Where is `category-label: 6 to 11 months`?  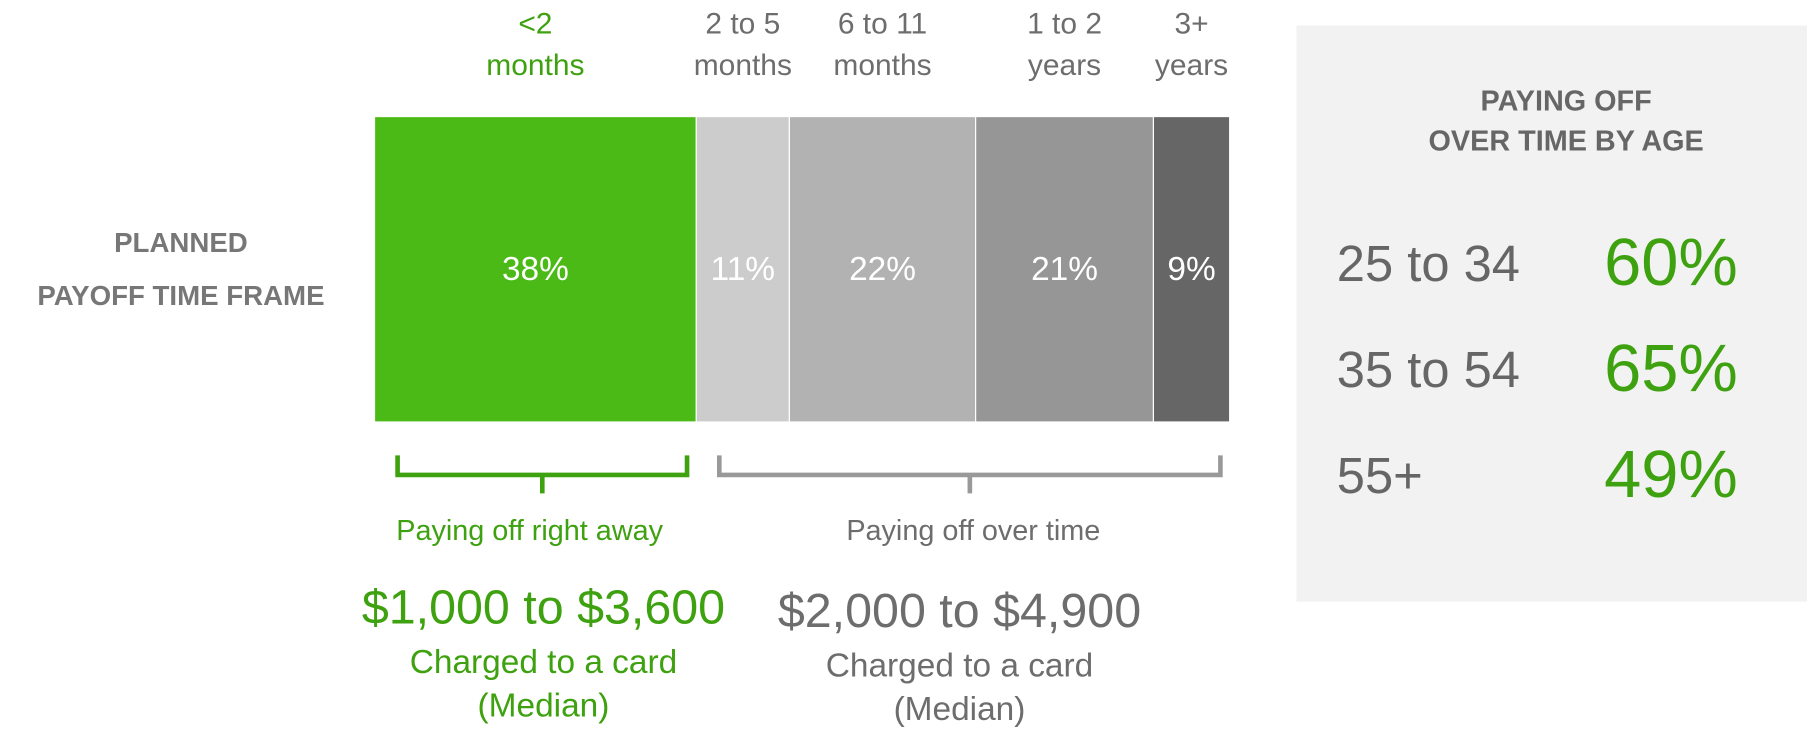
category-label: 6 to 11 months is located at coordinates (882, 44).